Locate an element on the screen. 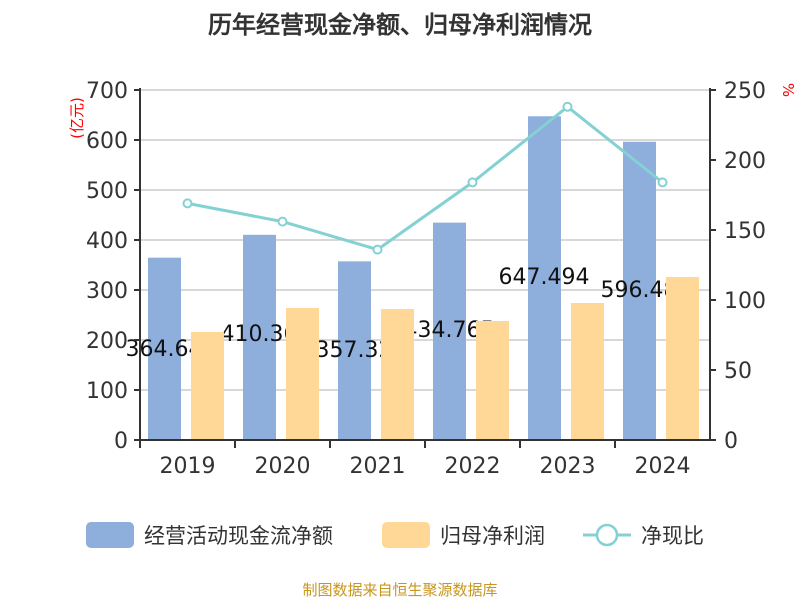 The height and width of the screenshot is (600, 800). legend-swatch-cashflow is located at coordinates (110, 535).